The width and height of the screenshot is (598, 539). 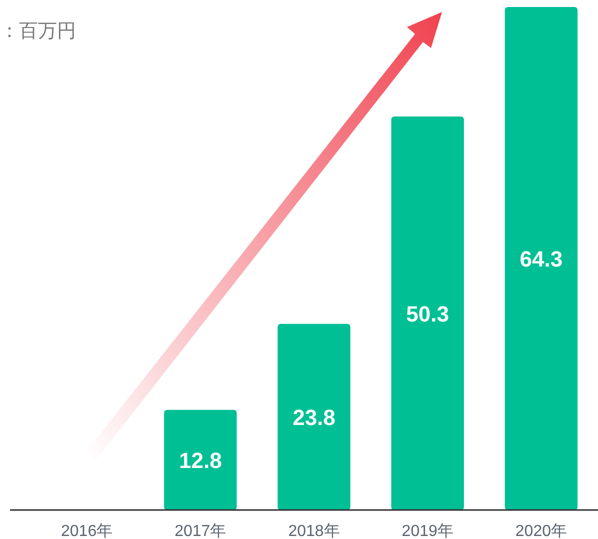 What do you see at coordinates (428, 531) in the screenshot?
I see `x-tick-label: 2019年` at bounding box center [428, 531].